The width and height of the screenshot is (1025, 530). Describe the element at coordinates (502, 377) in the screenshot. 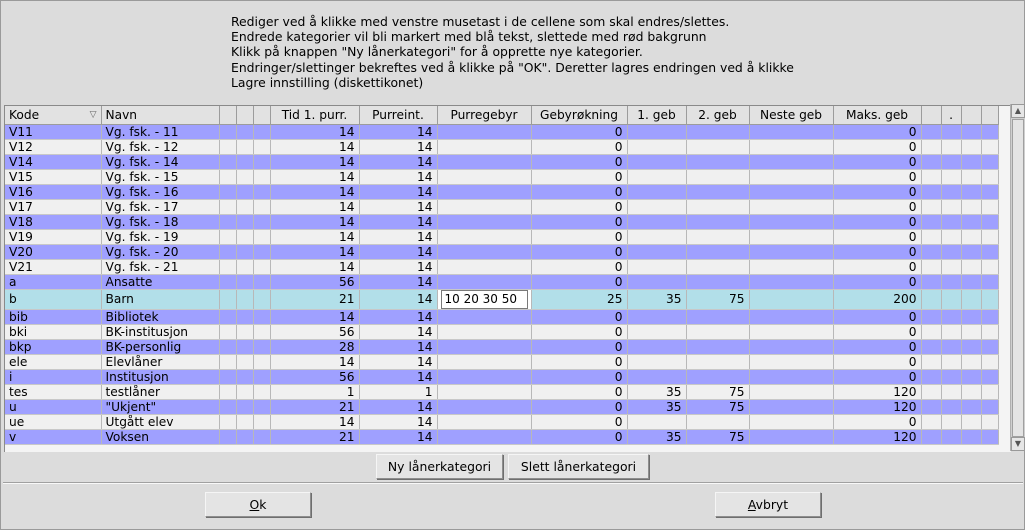

I see `table-row: i Institusjon 56 14 0 0` at that location.